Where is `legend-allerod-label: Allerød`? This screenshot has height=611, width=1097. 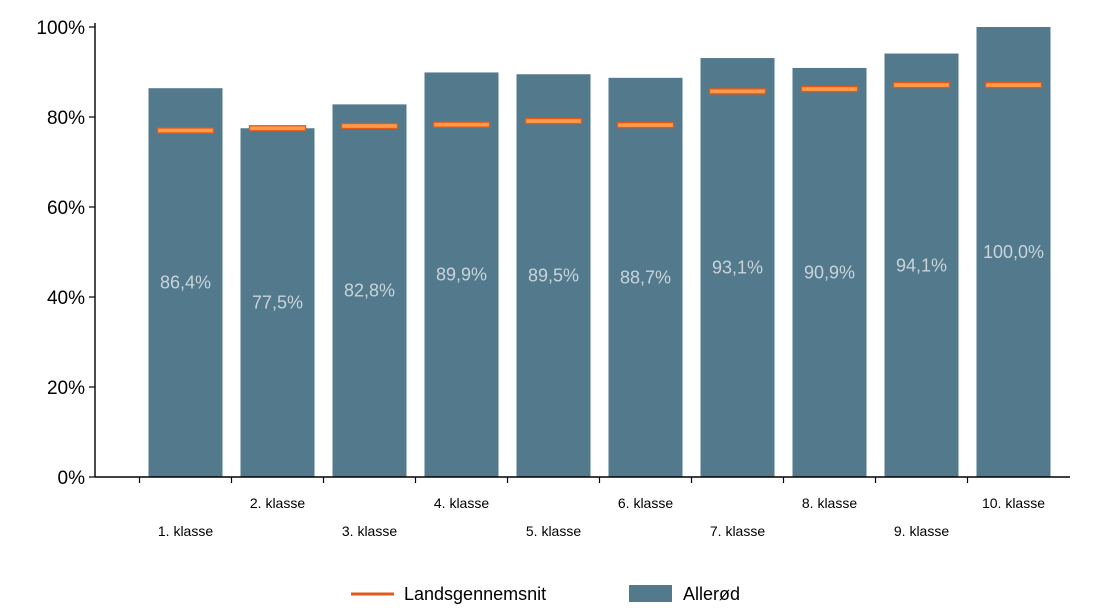 legend-allerod-label: Allerød is located at coordinates (711, 594).